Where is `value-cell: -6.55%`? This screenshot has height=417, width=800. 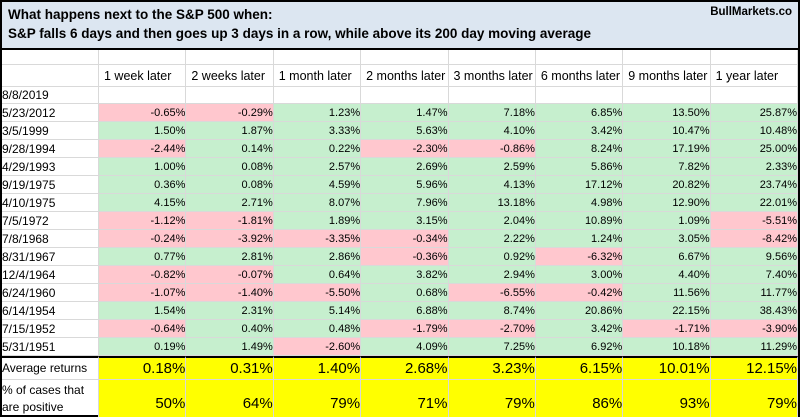
value-cell: -6.55% is located at coordinates (492, 293).